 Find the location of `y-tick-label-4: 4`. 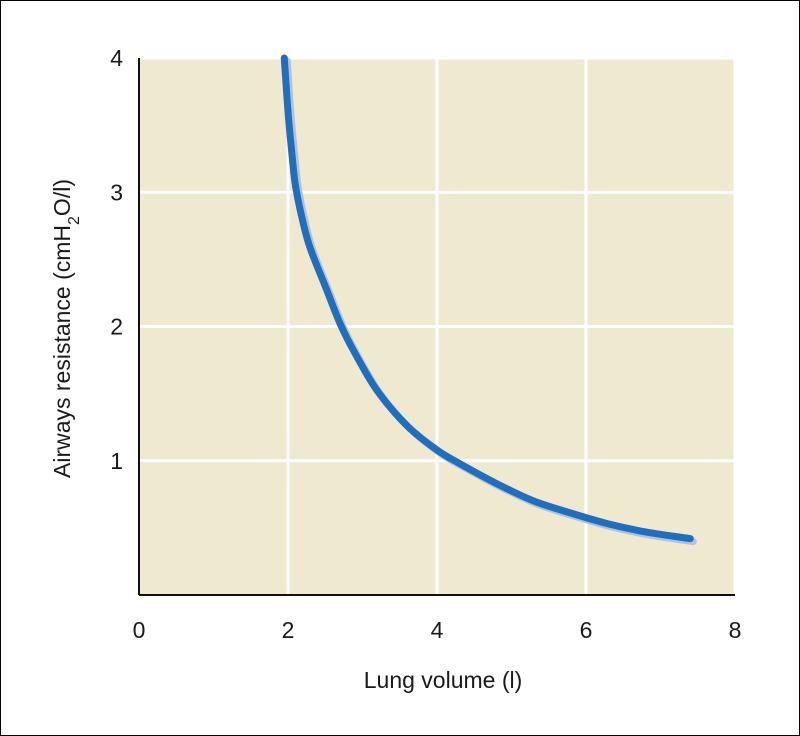

y-tick-label-4: 4 is located at coordinates (116, 58).